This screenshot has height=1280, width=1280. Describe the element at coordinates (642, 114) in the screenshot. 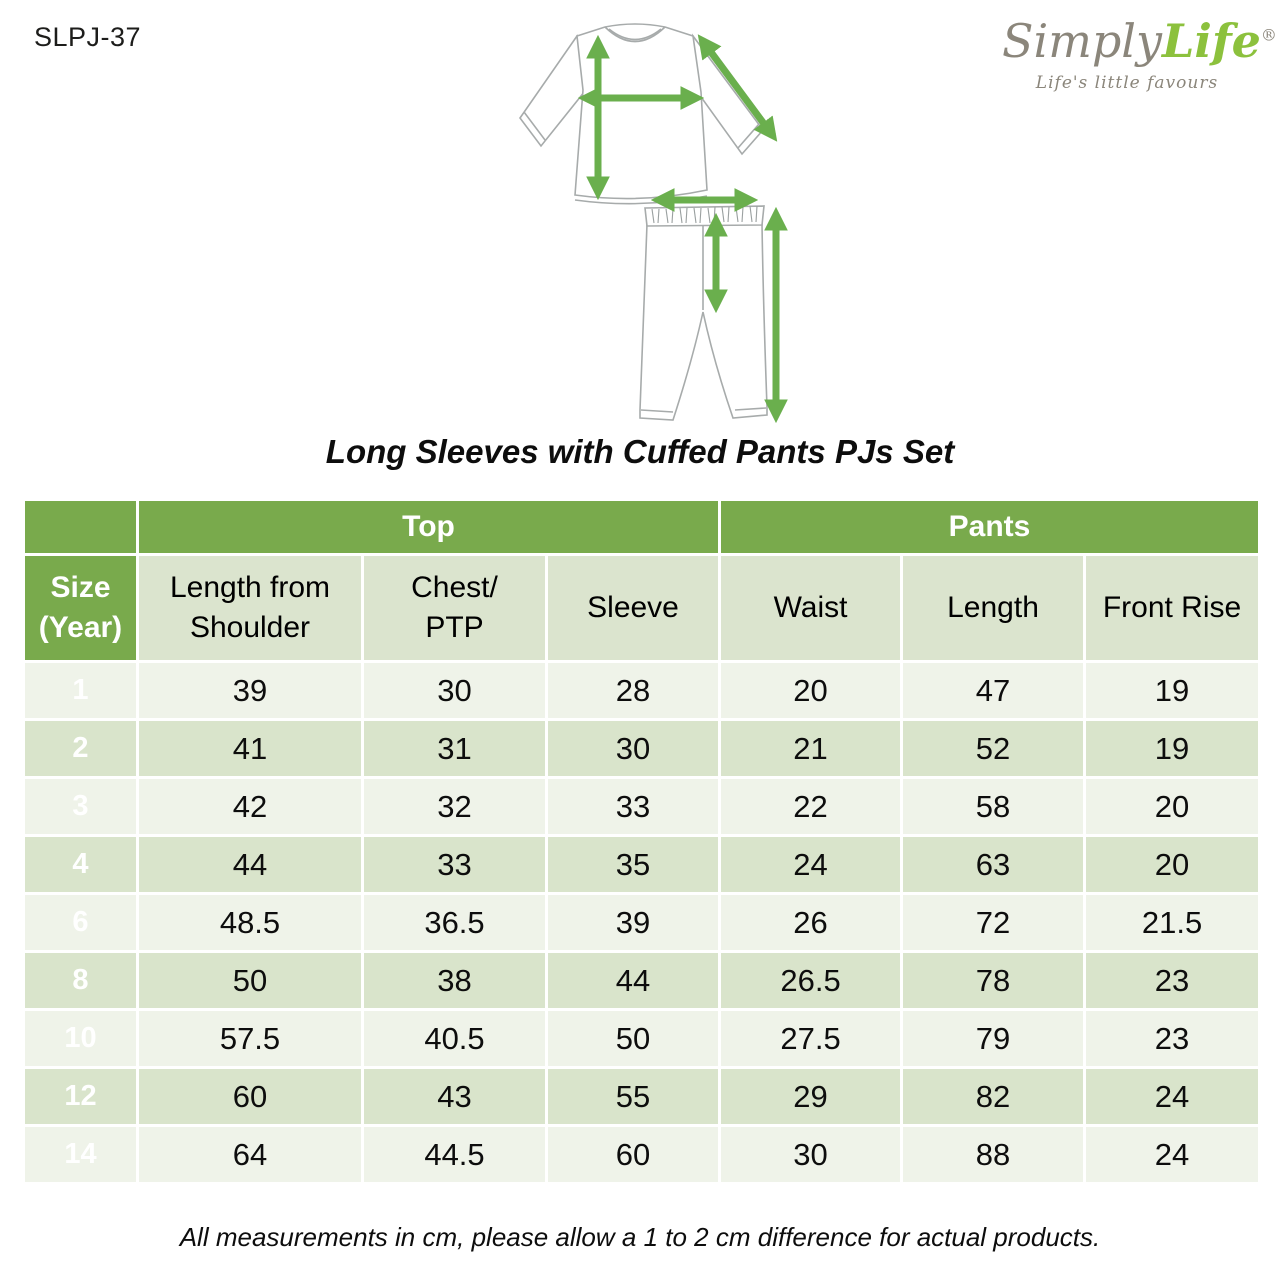

I see `shirt-graphic` at that location.